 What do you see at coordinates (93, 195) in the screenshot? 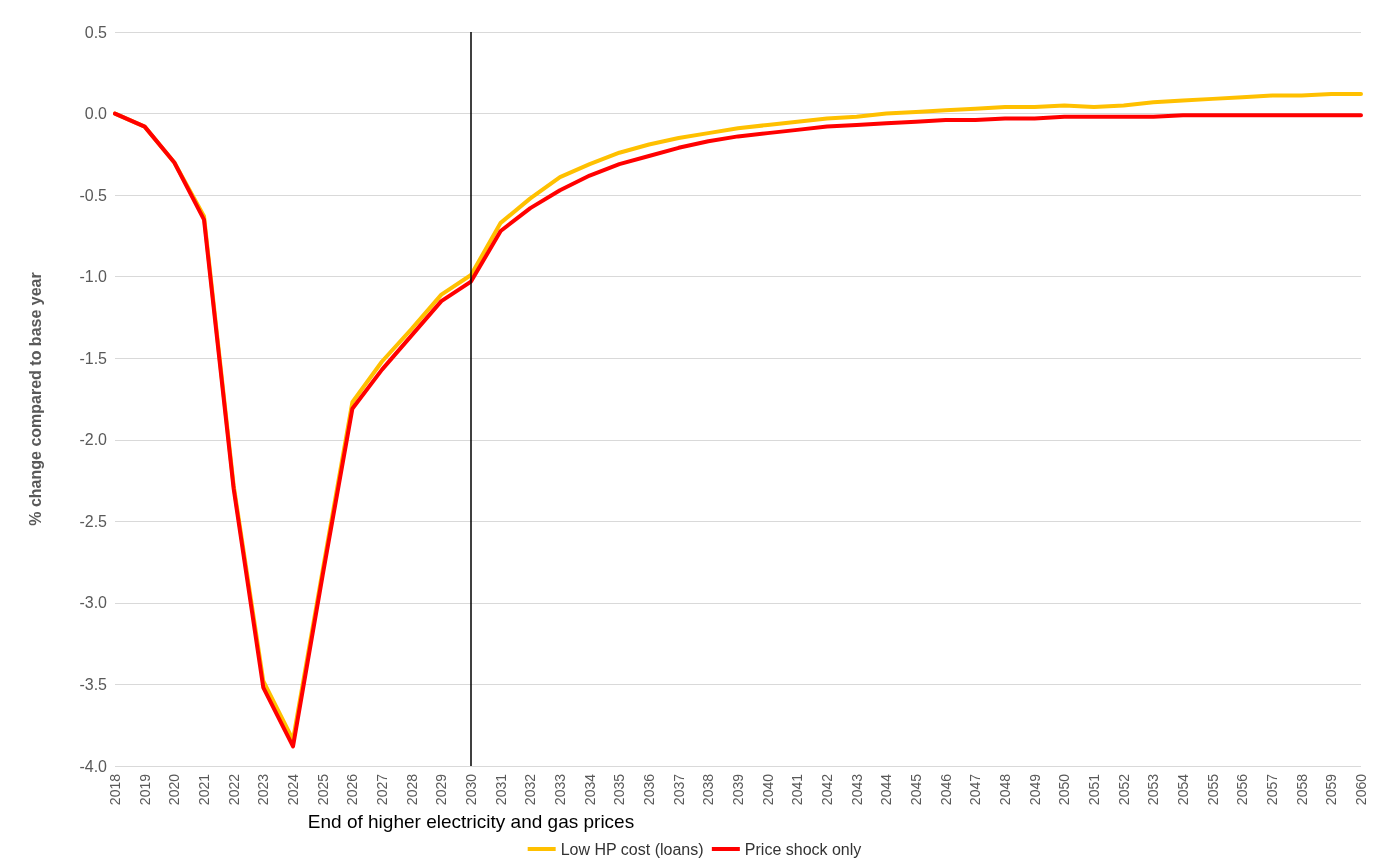
I see `y-tick-label: -0.5` at bounding box center [93, 195].